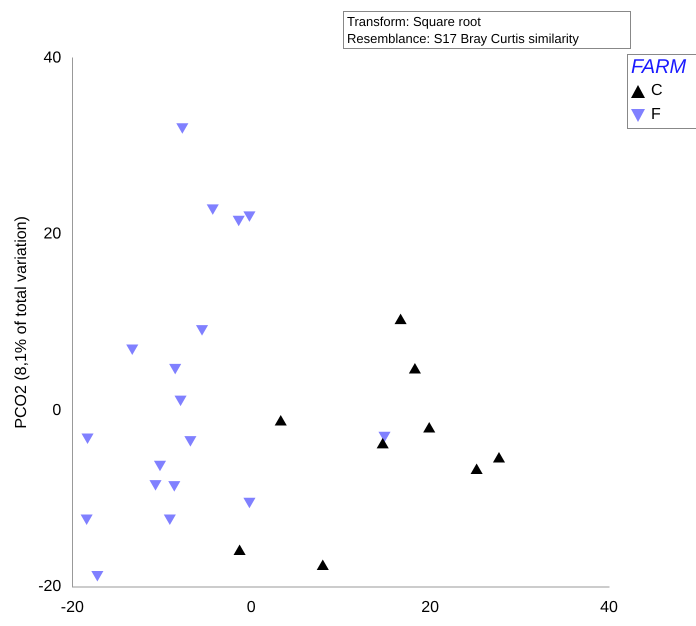  Describe the element at coordinates (657, 91) in the screenshot. I see `legend-label: C` at that location.